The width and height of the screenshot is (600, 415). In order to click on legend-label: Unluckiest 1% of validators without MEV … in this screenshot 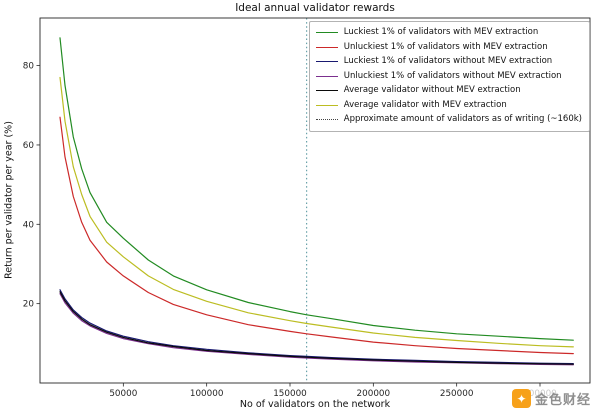, I will do `click(452, 75)`.